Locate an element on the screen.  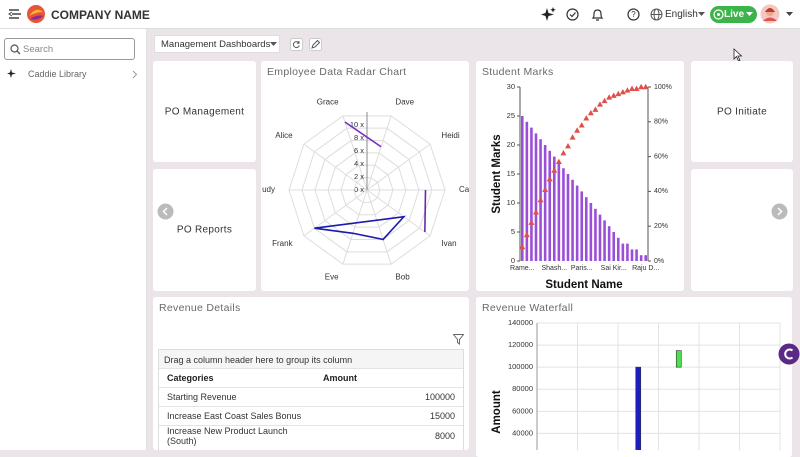
y-axis-title: Student Marks is located at coordinates (497, 173).